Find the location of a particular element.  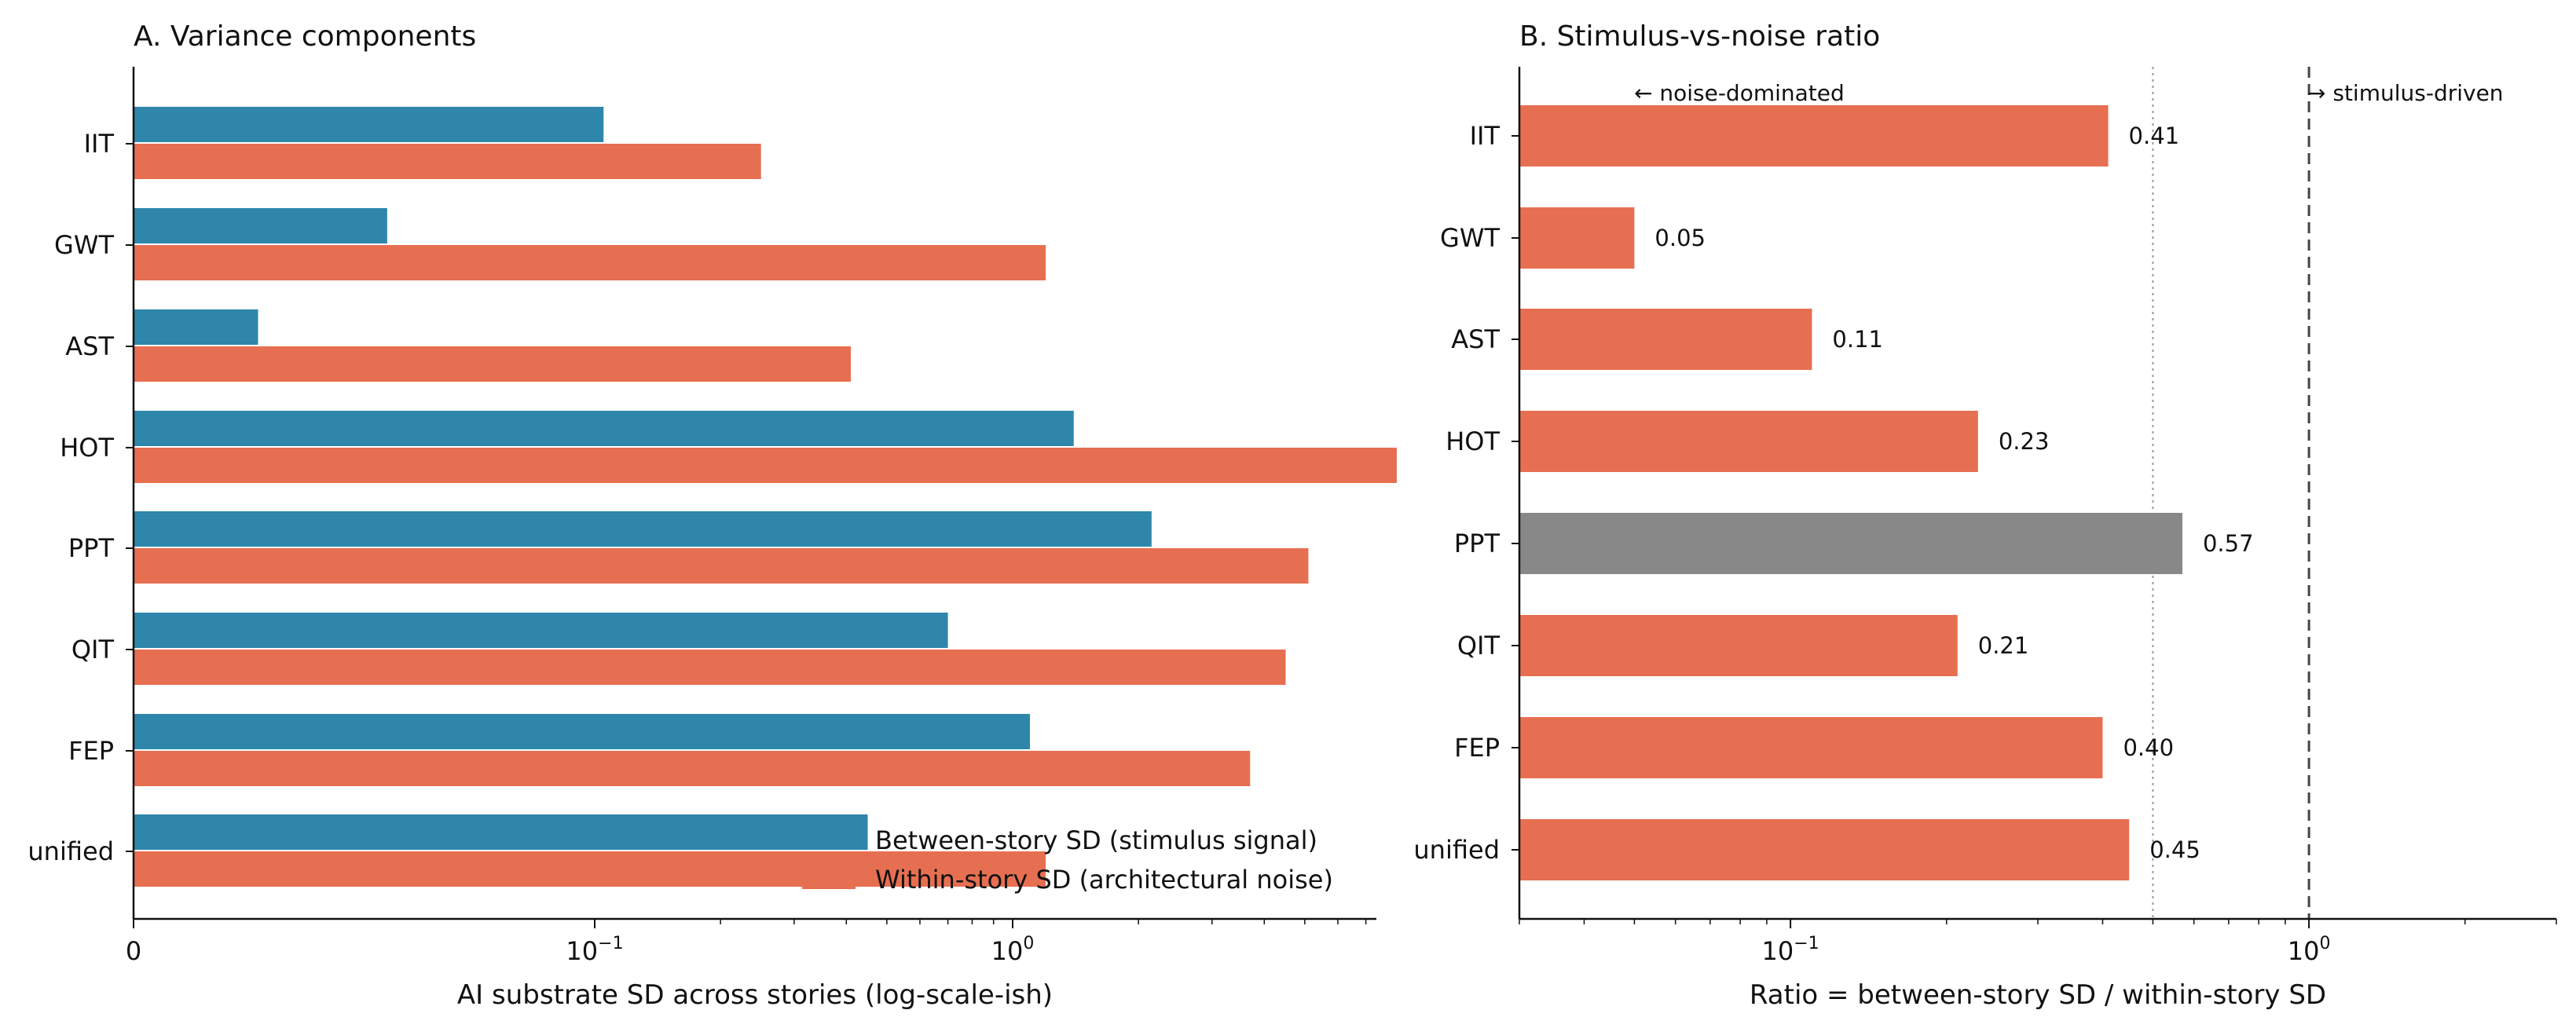

bar-within-fep is located at coordinates (692, 768).